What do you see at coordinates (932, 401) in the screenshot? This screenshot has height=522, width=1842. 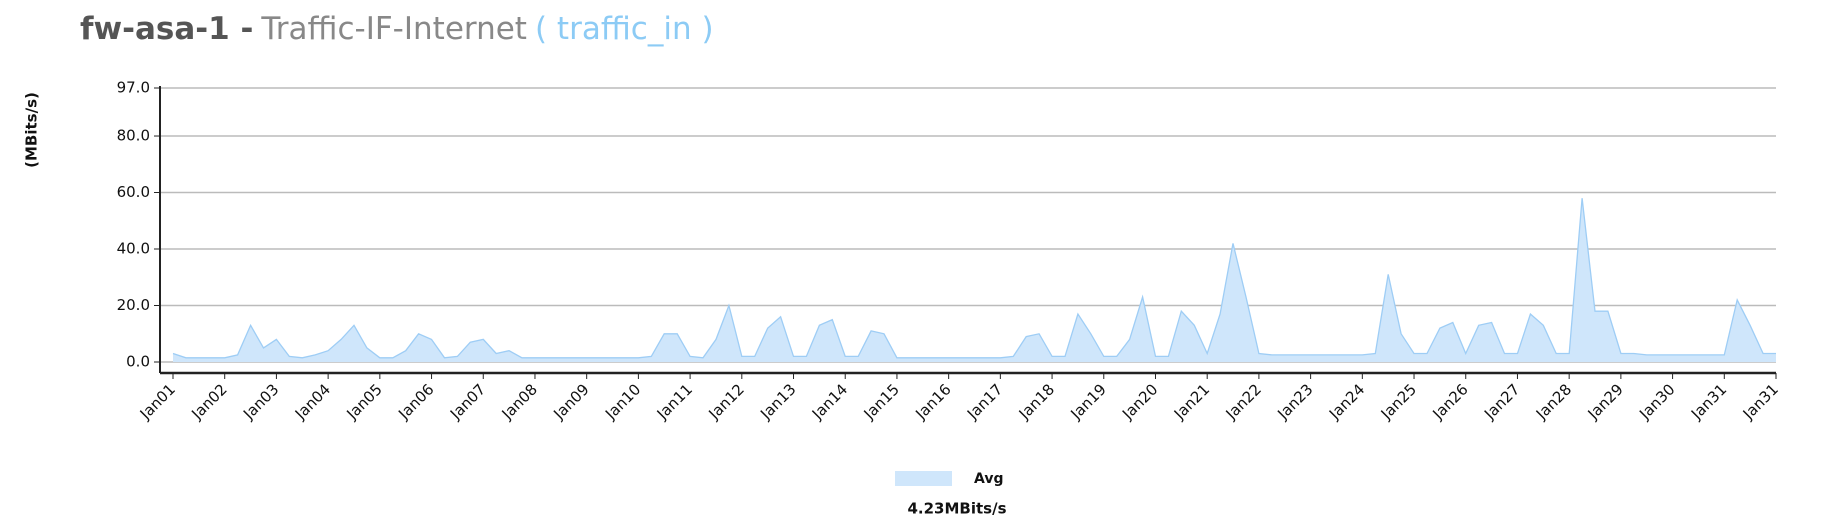 I see `x-tick-label: Jan16` at bounding box center [932, 401].